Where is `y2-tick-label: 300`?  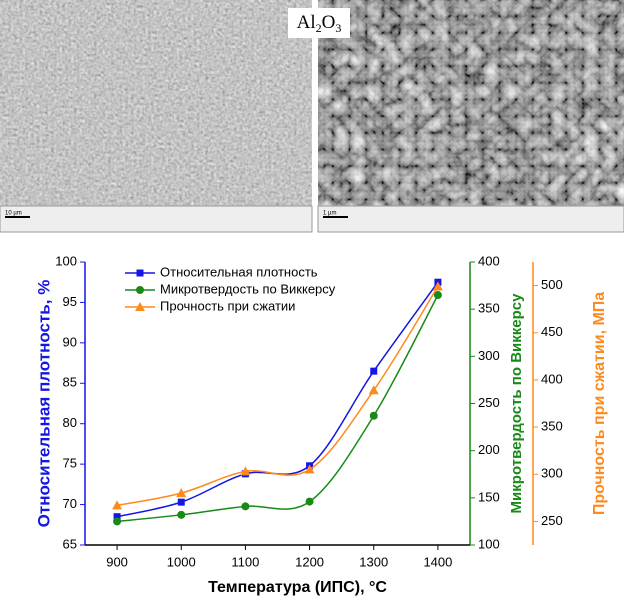 y2-tick-label: 300 is located at coordinates (489, 355).